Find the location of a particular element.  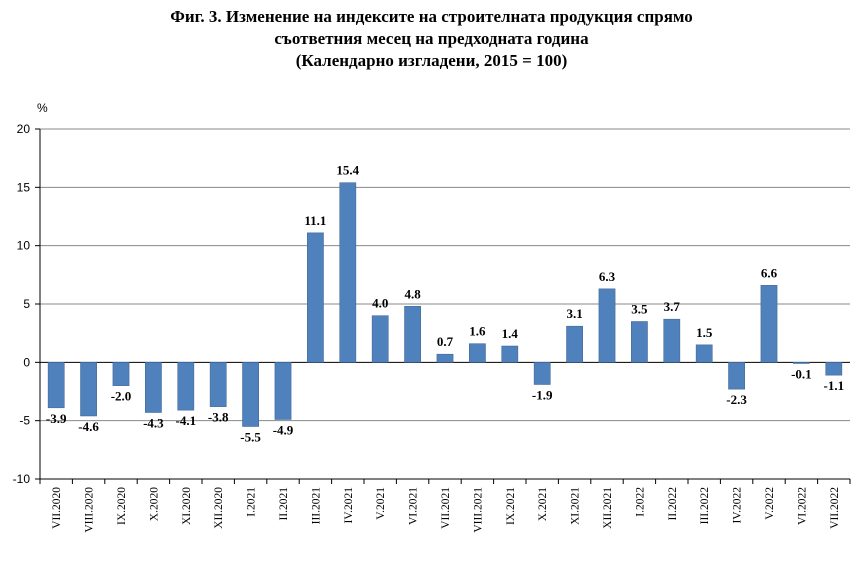

data-label: -4.6 is located at coordinates (88, 426).